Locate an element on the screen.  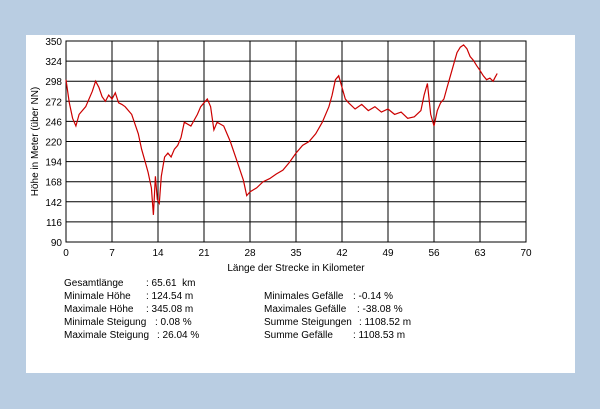
x-tick-label: 35 is located at coordinates (296, 253).